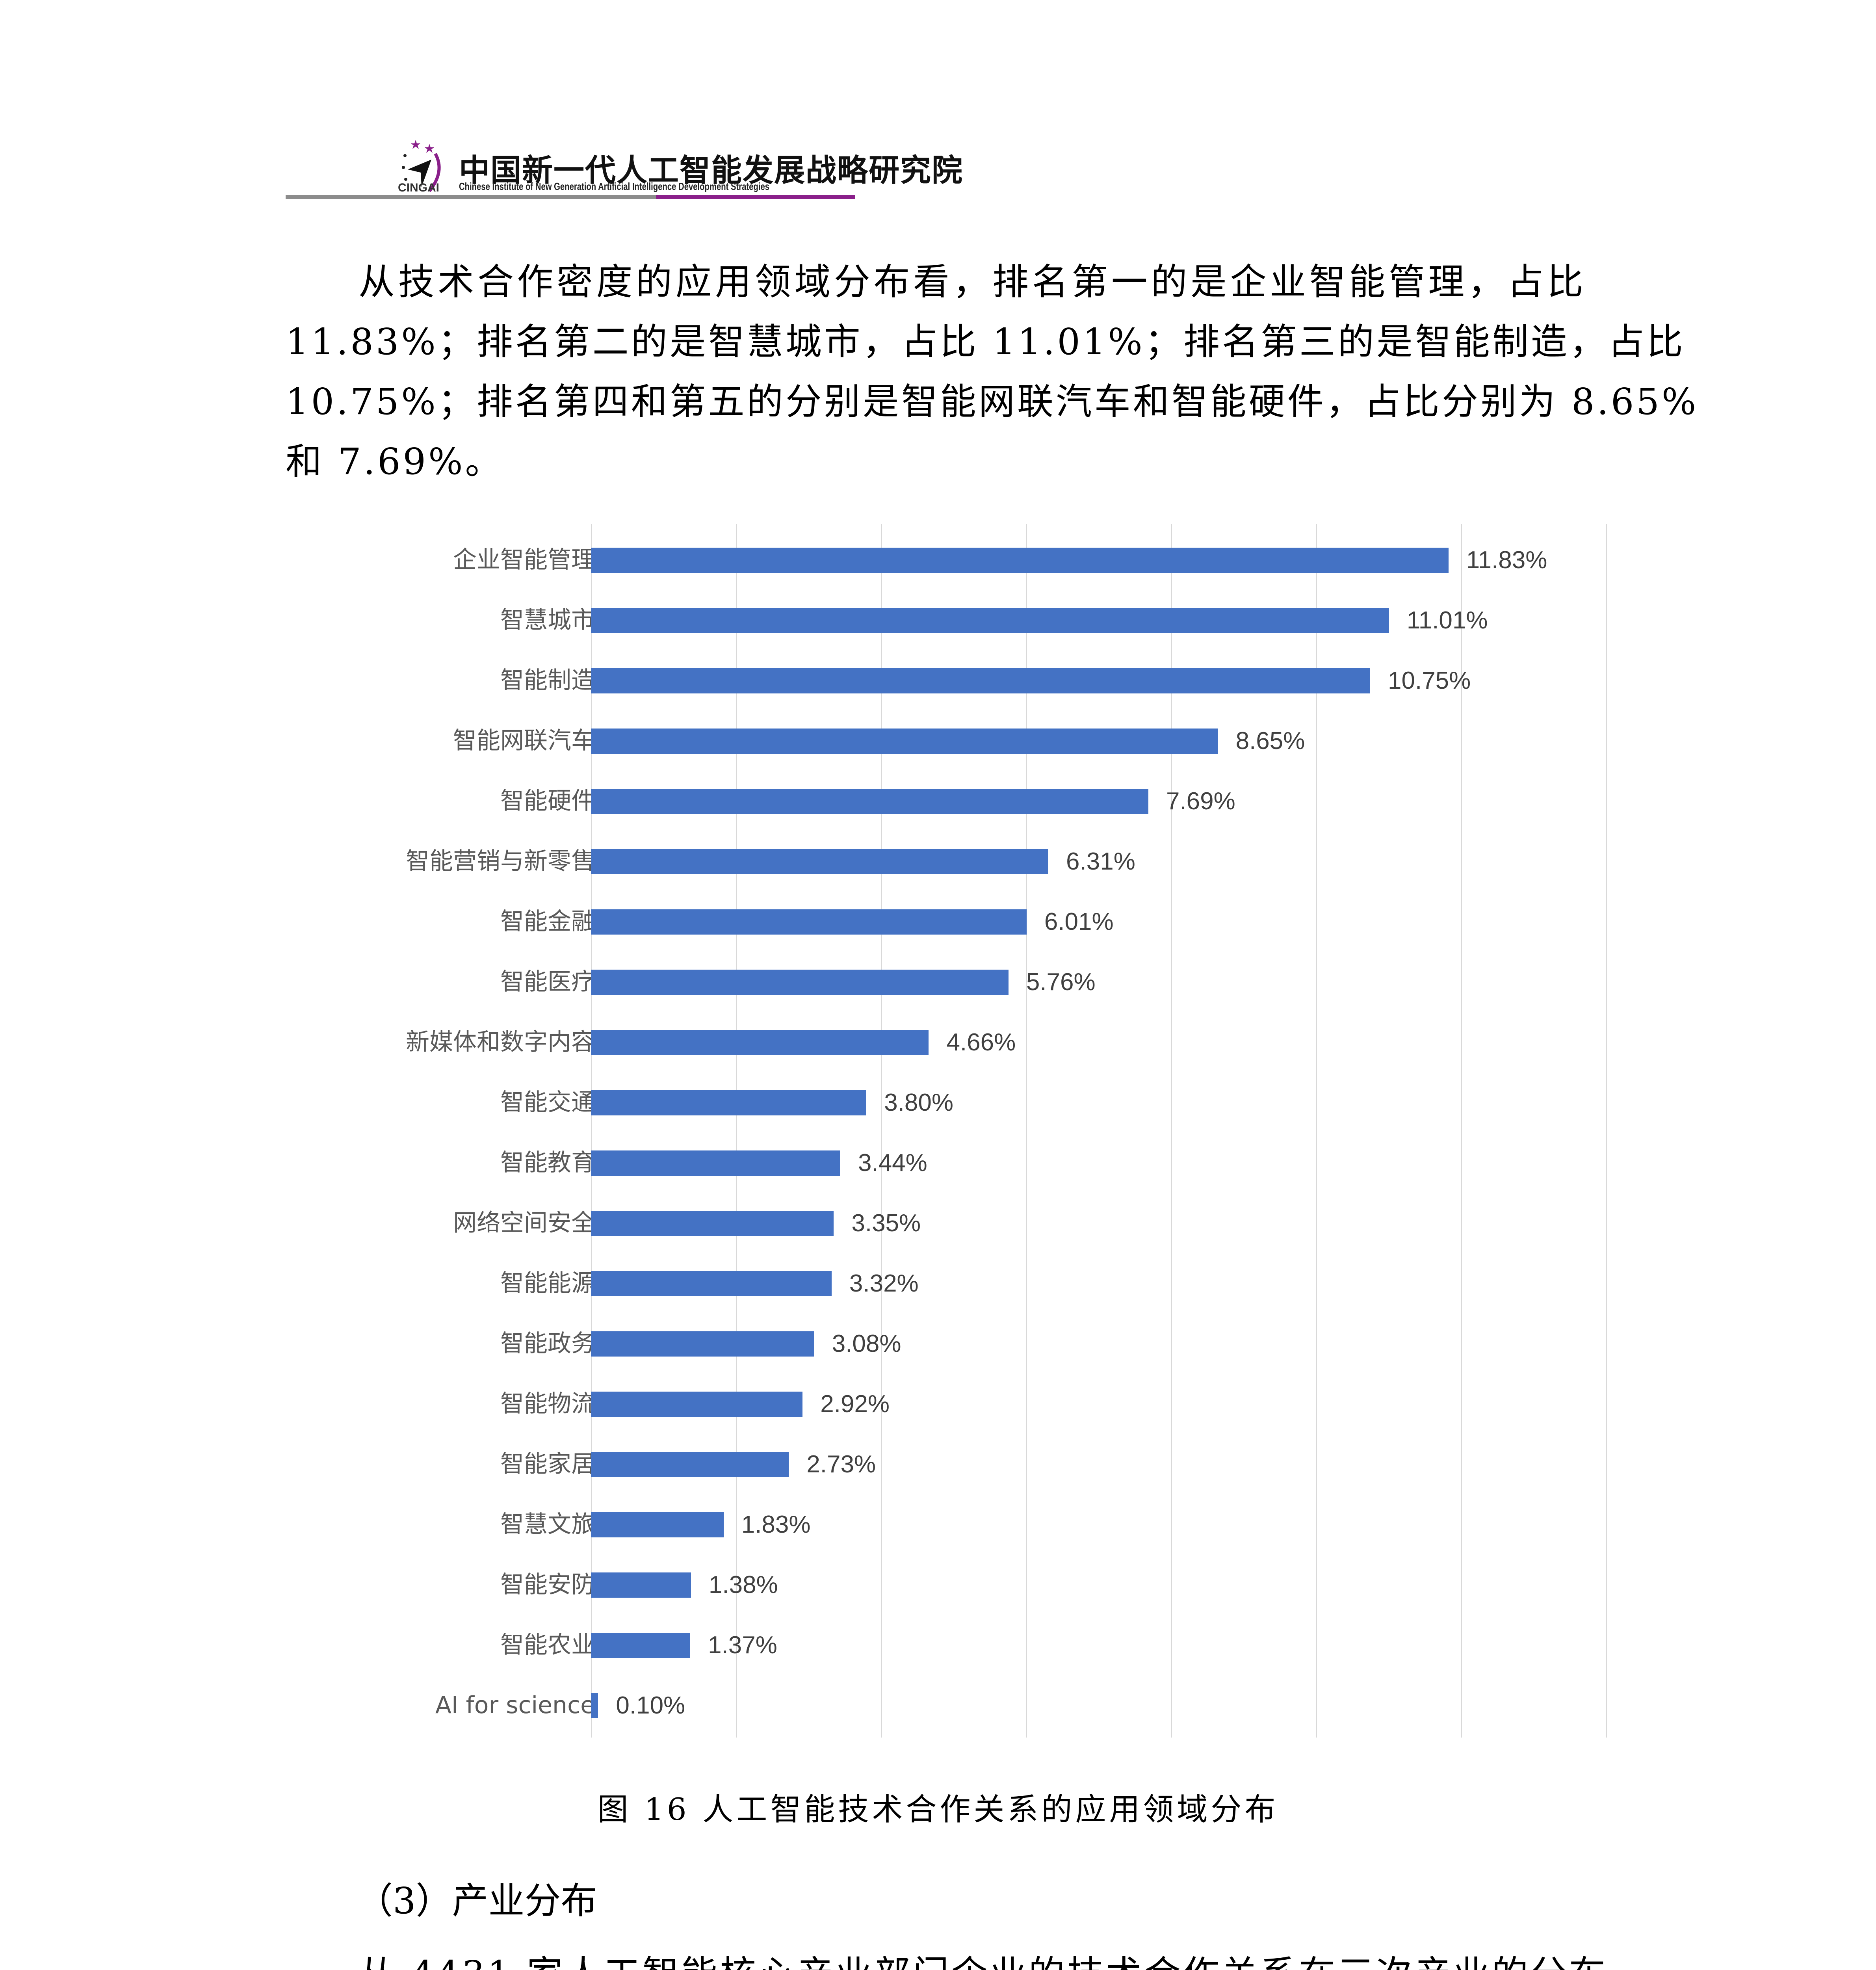 The height and width of the screenshot is (1970, 1876). What do you see at coordinates (892, 1162) in the screenshot?
I see `data-label: 3.44%` at bounding box center [892, 1162].